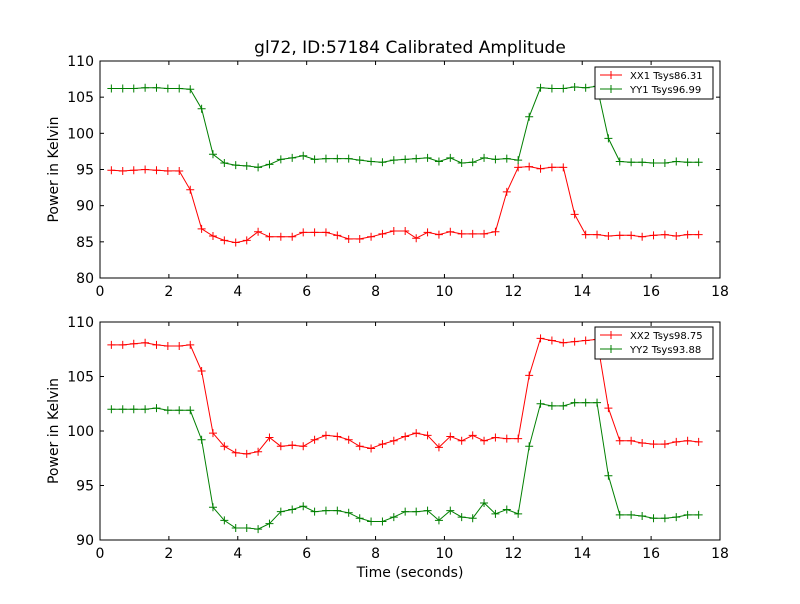  I want to click on chart-title: gl72, ID:57184 Calibrated Amplitude, so click(410, 48).